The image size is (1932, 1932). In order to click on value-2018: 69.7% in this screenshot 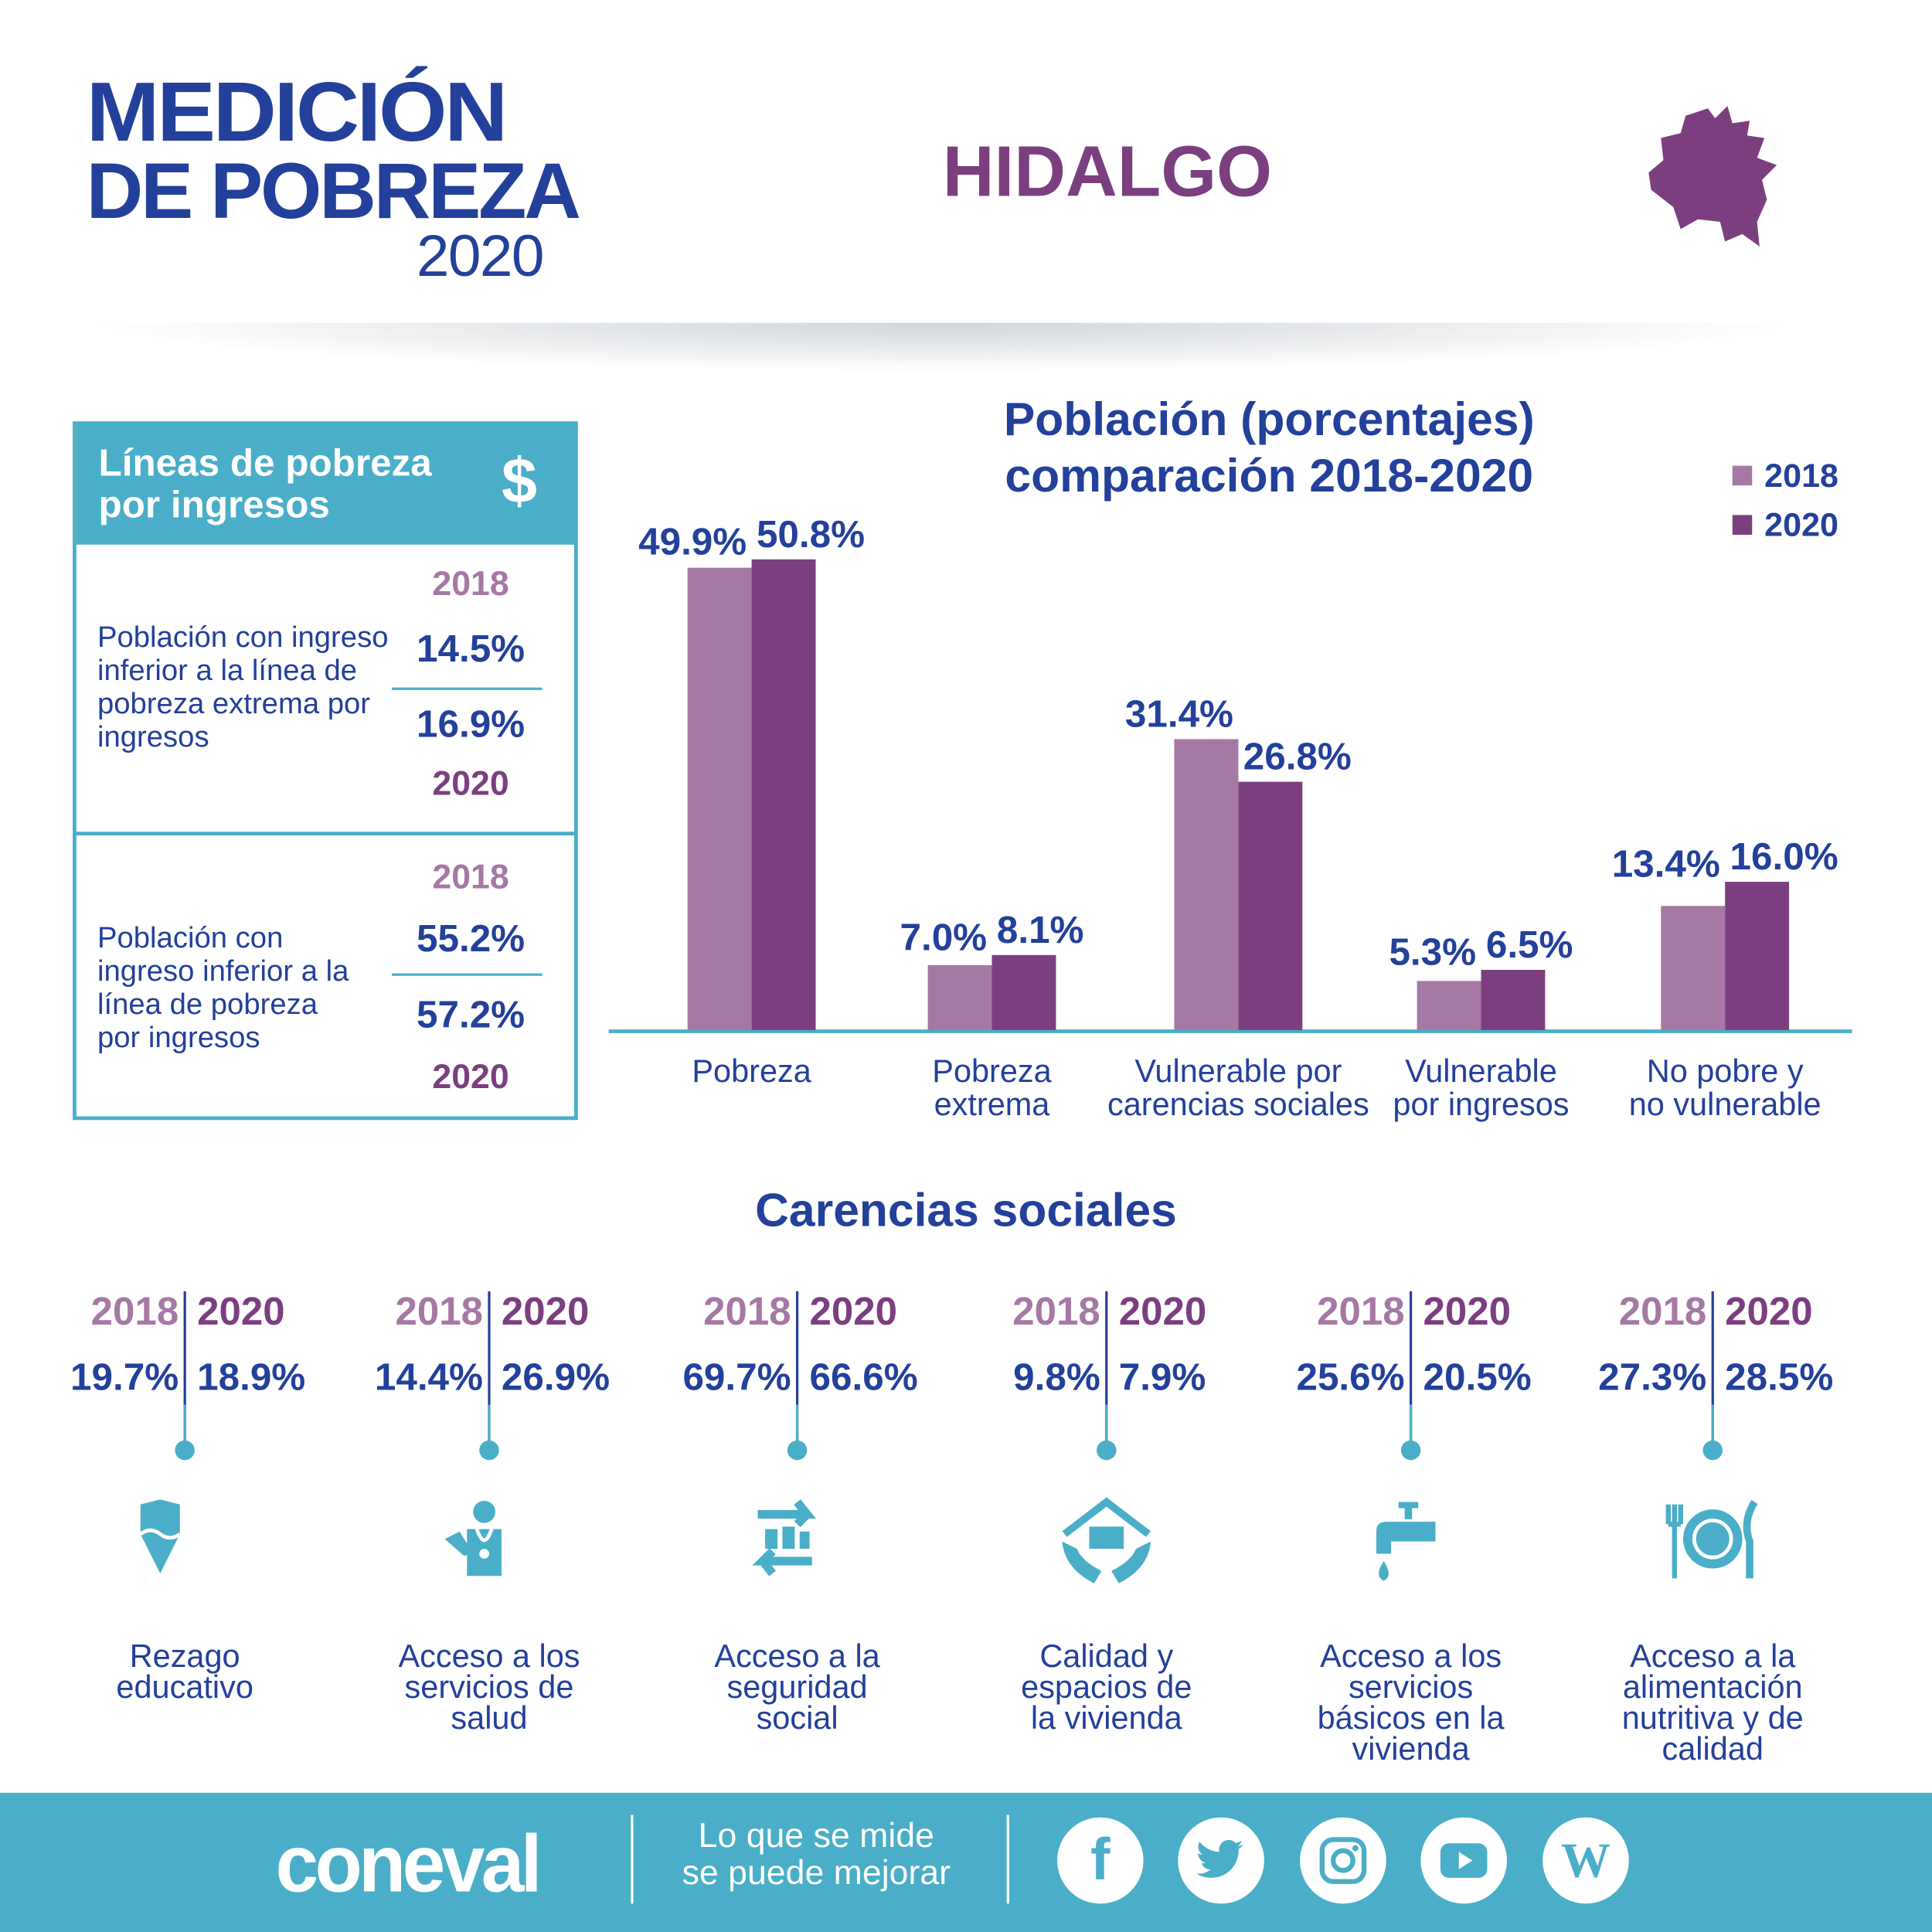, I will do `click(737, 1377)`.